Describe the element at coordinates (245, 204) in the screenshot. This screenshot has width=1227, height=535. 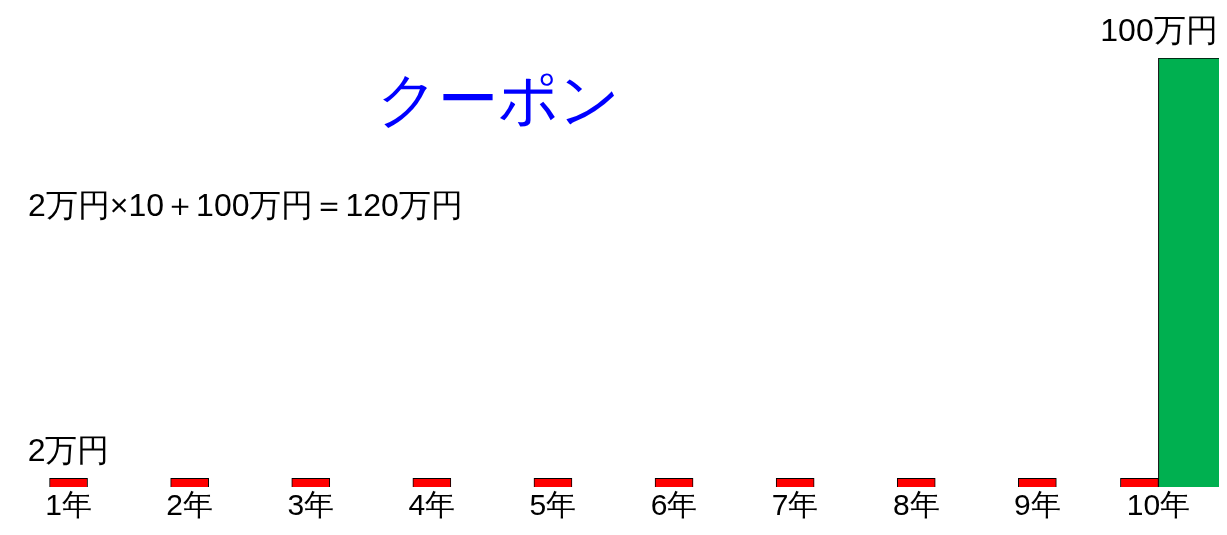
I see `annotation: 2万円×10＋100万円＝120万円` at that location.